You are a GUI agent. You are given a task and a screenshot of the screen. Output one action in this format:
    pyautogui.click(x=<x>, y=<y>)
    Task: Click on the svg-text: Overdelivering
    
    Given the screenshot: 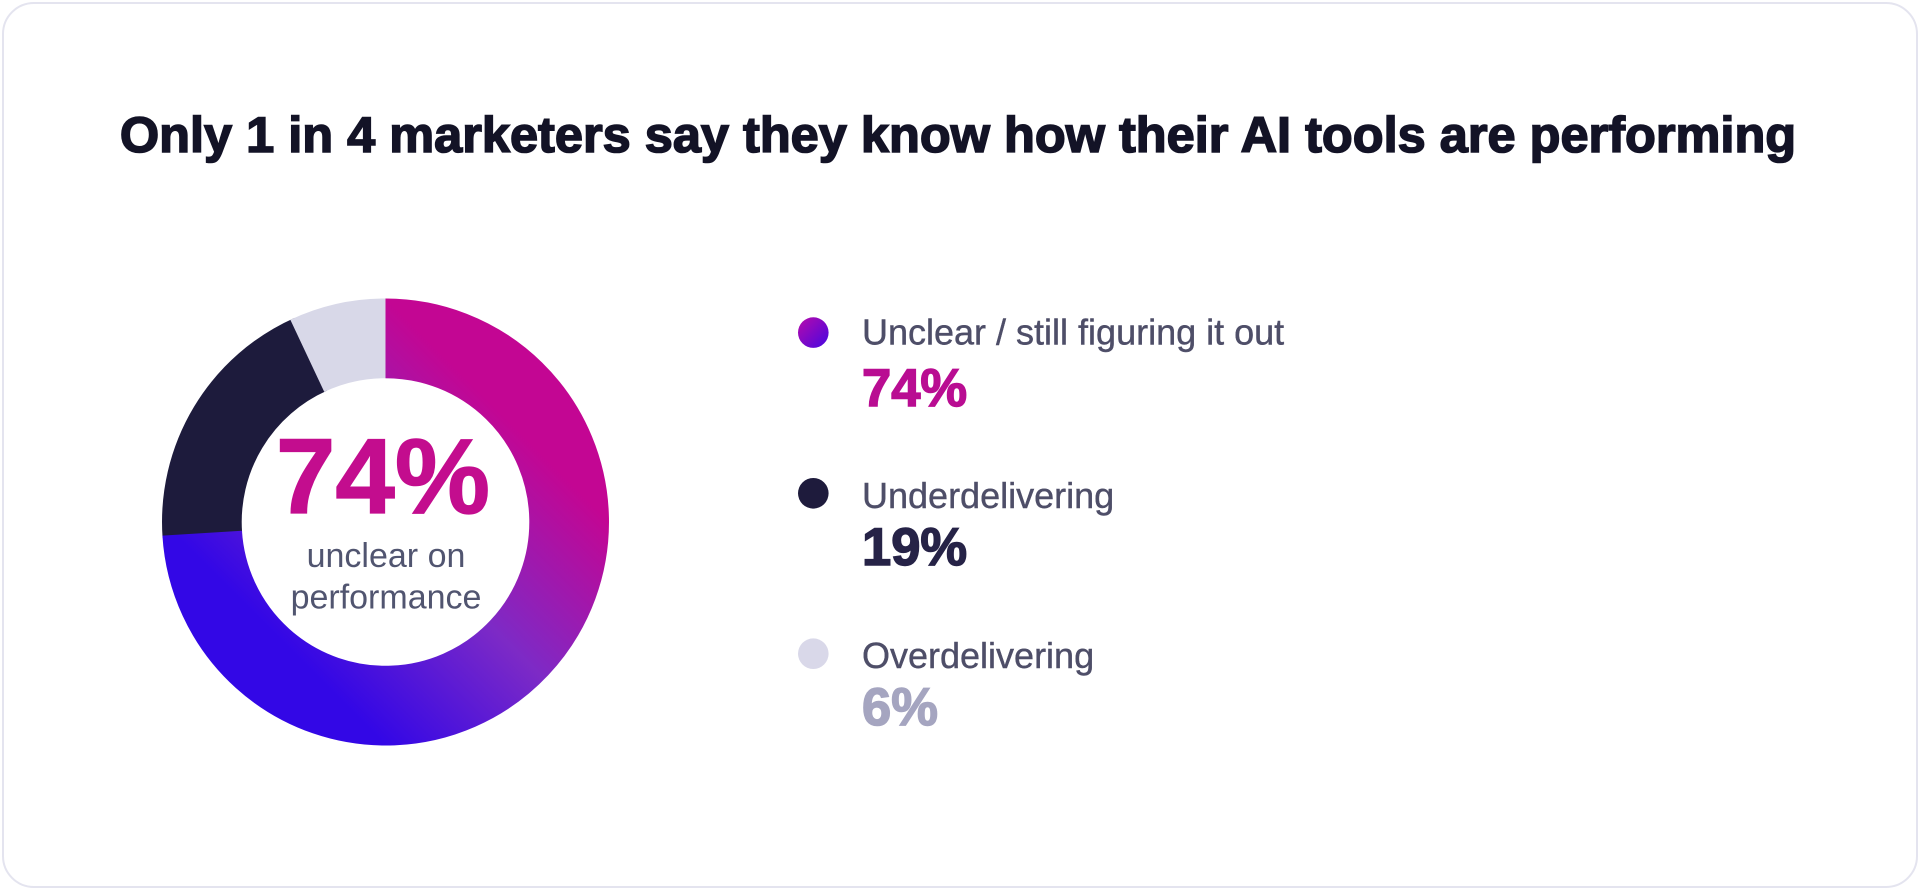 What is the action you would take?
    pyautogui.click(x=978, y=655)
    